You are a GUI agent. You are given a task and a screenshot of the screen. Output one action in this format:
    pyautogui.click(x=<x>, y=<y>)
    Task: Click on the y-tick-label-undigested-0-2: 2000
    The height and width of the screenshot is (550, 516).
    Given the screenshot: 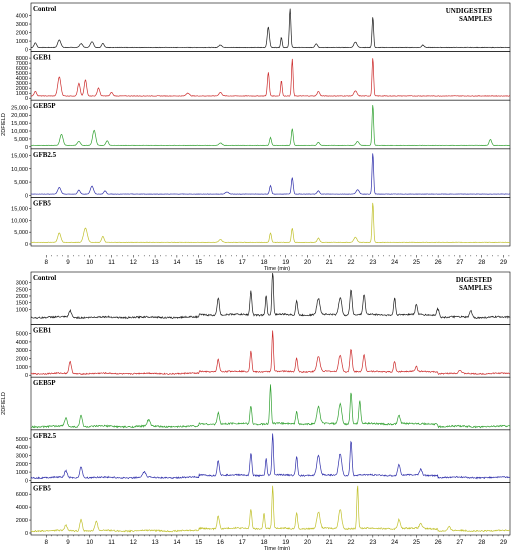 What is the action you would take?
    pyautogui.click(x=22, y=34)
    